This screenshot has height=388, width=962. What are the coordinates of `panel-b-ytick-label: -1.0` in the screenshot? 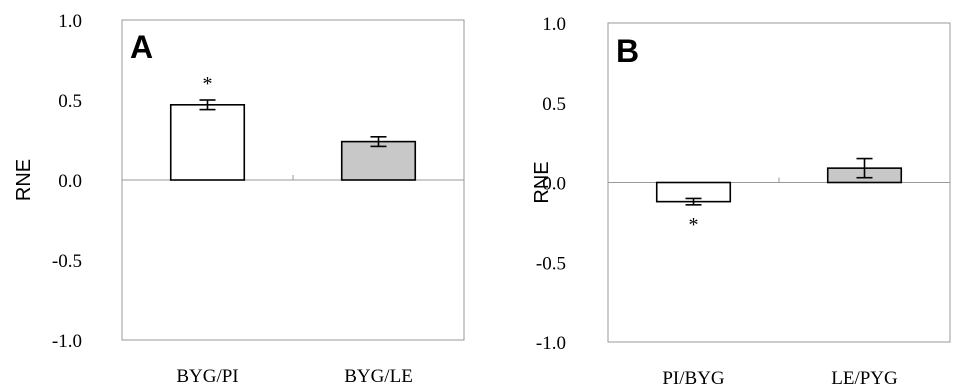 It's located at (551, 343).